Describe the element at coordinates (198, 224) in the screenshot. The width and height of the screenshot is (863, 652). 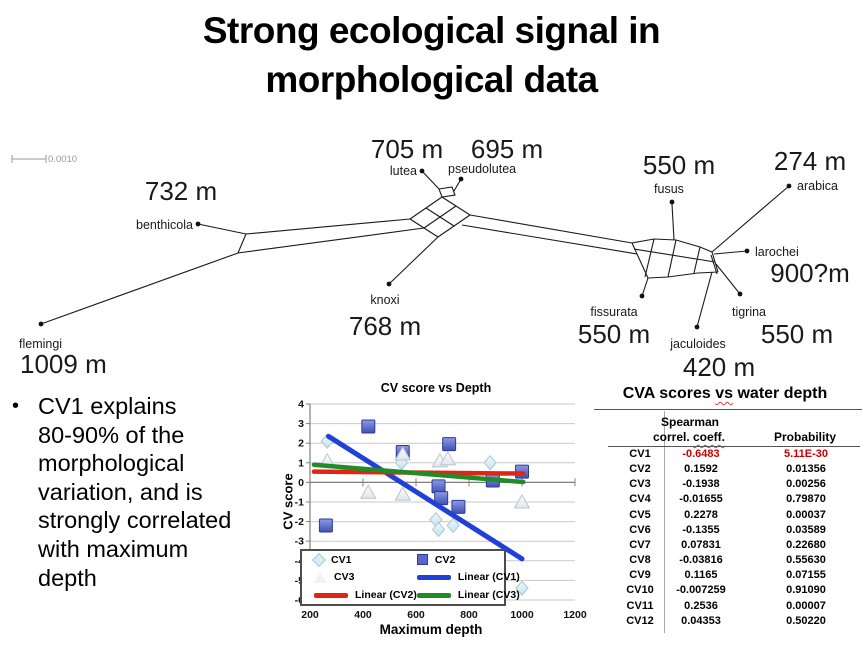
I see `node-benthicola` at that location.